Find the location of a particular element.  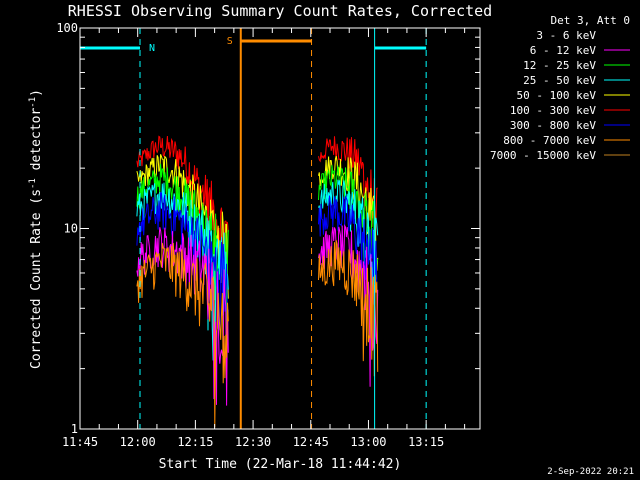

legend-entry-label: 6 - 12 keV is located at coordinates (563, 50).